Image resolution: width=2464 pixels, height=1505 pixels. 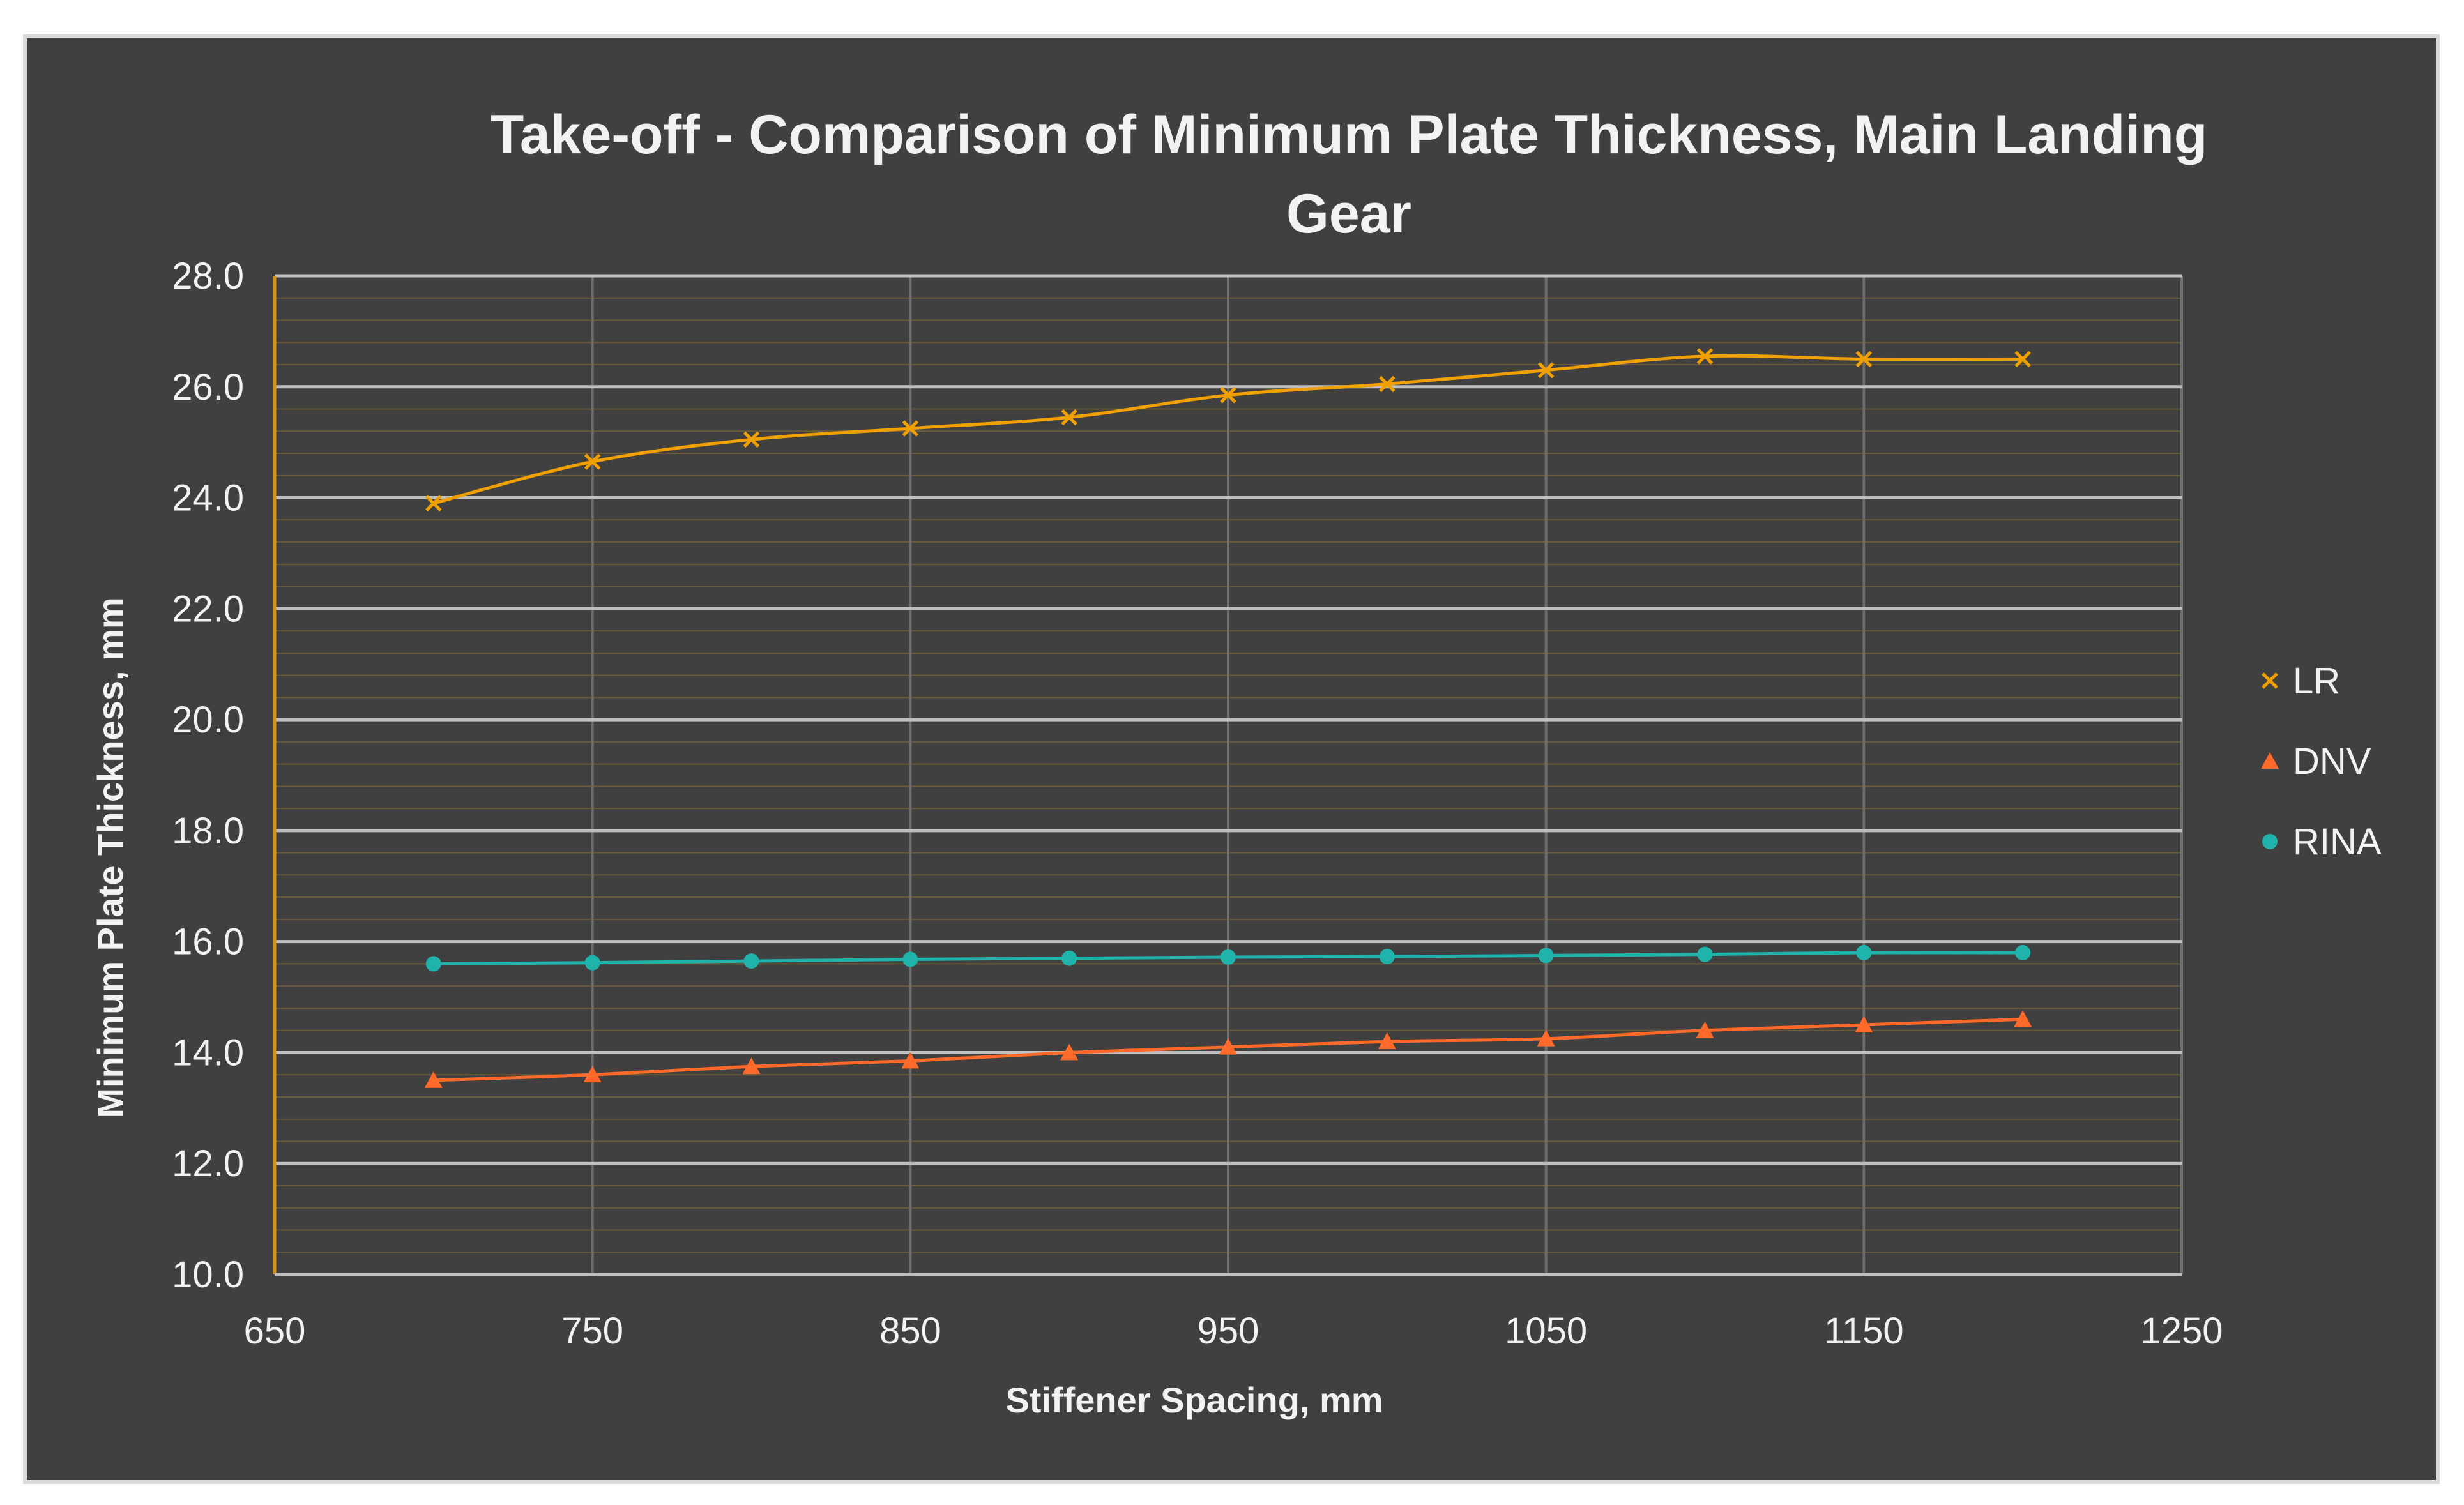 I want to click on x-tick-label: 1150, so click(x=1864, y=1331).